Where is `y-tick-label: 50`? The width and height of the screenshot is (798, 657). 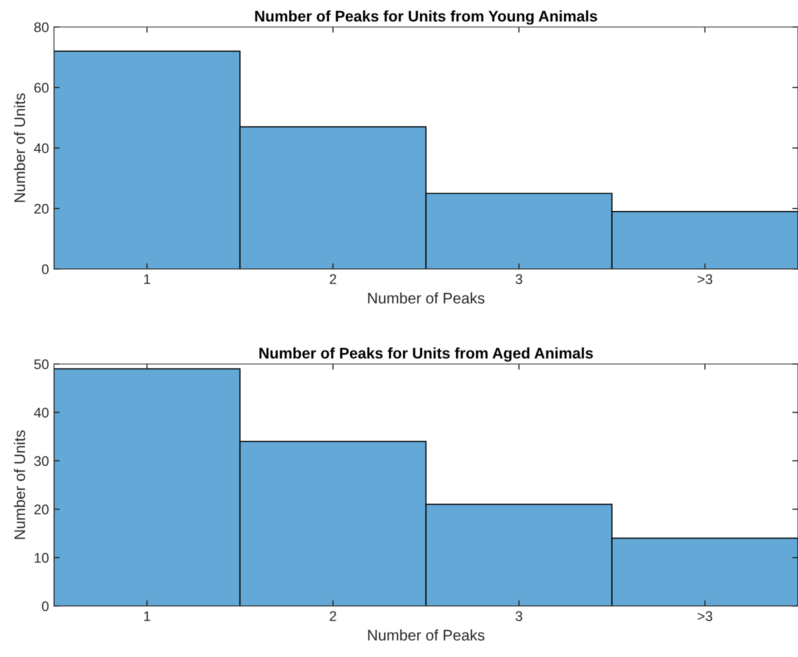
y-tick-label: 50 is located at coordinates (41, 364).